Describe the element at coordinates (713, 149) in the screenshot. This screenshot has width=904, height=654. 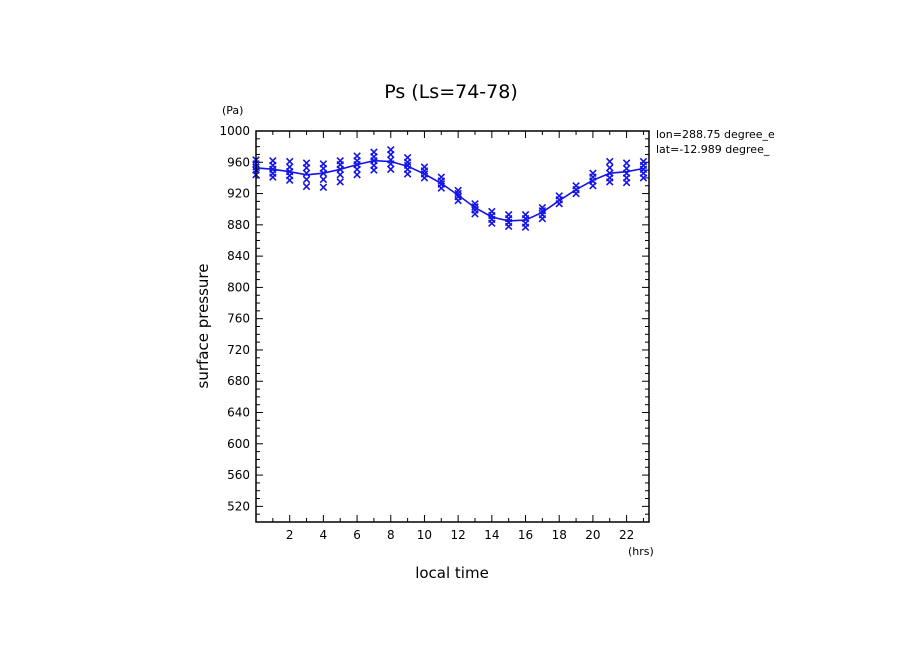
I see `lat-annotation: lat=-12.989 degree_` at that location.